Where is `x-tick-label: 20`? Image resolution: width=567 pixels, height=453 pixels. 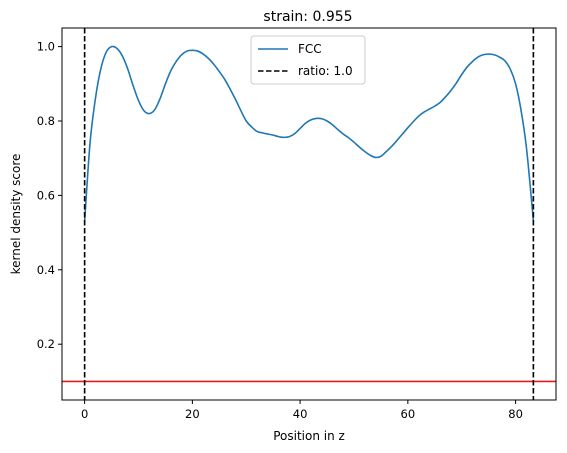 x-tick-label: 20 is located at coordinates (192, 414).